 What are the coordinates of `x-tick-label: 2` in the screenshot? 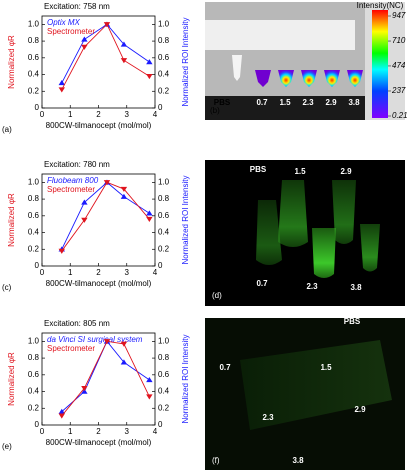 It's located at (98, 431).